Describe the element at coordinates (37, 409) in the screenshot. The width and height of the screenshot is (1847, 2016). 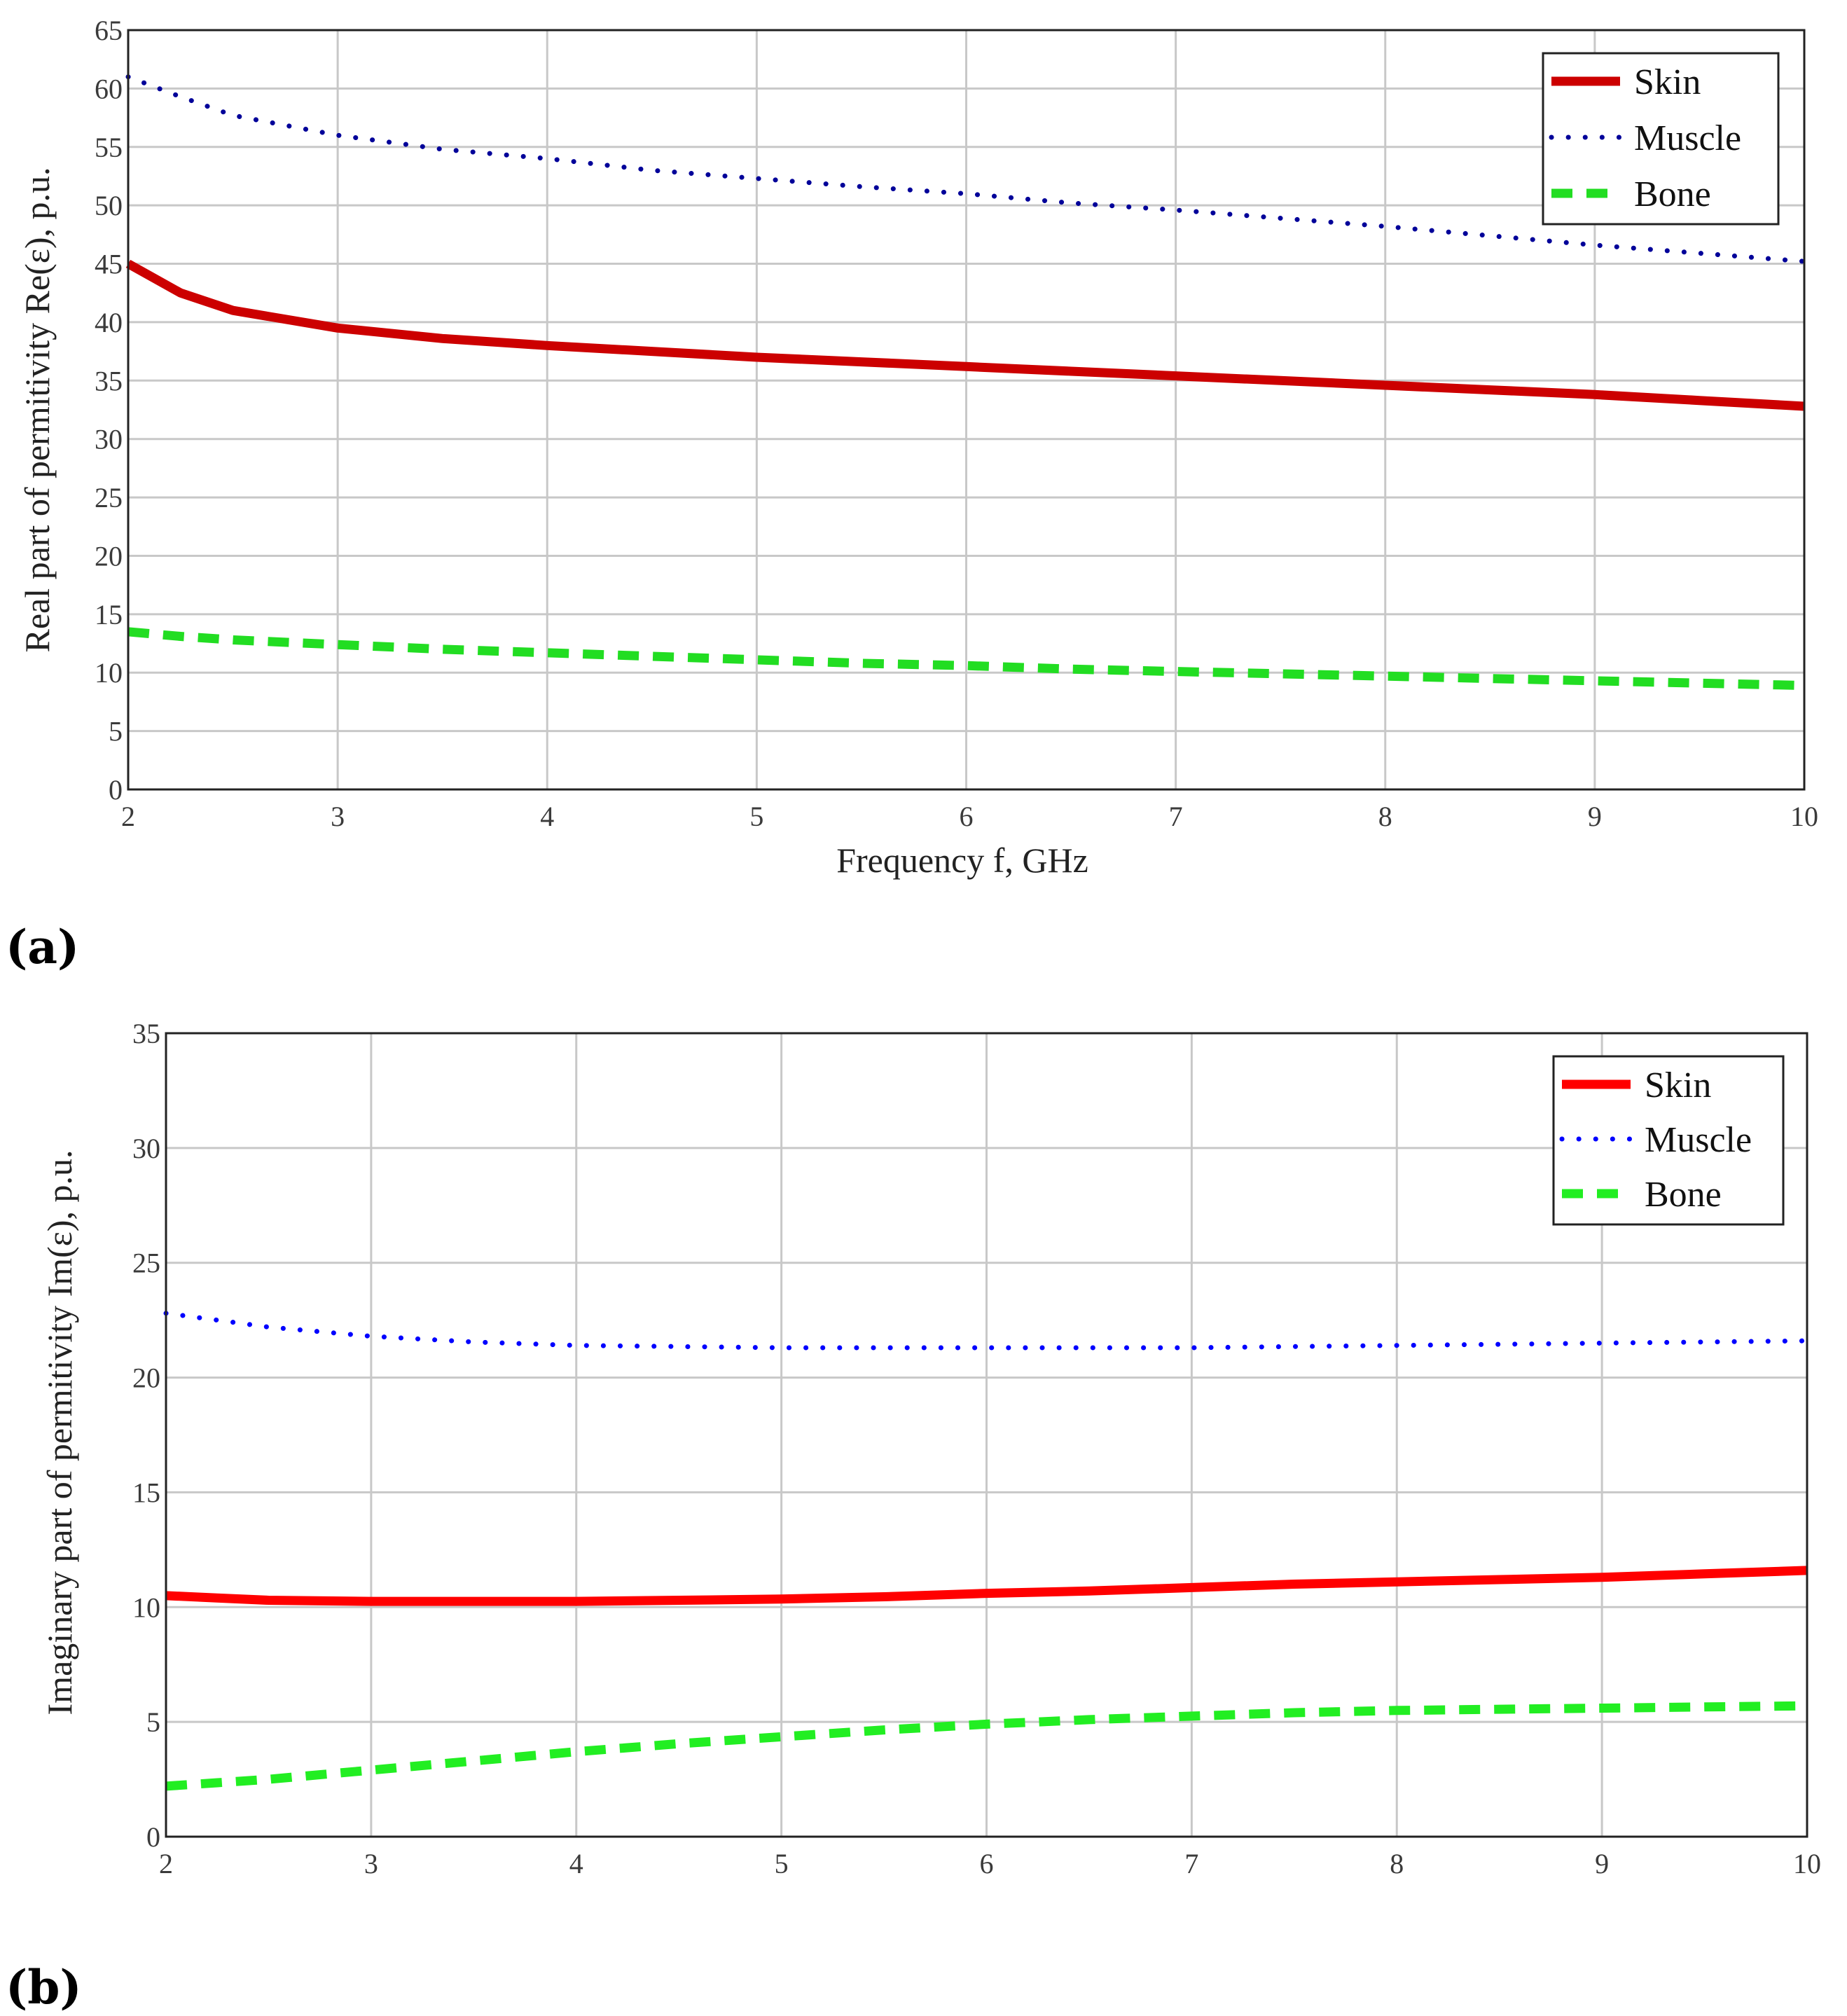
I see `y-axis-title: Real part of permitivity Re(ε), p.u.` at that location.